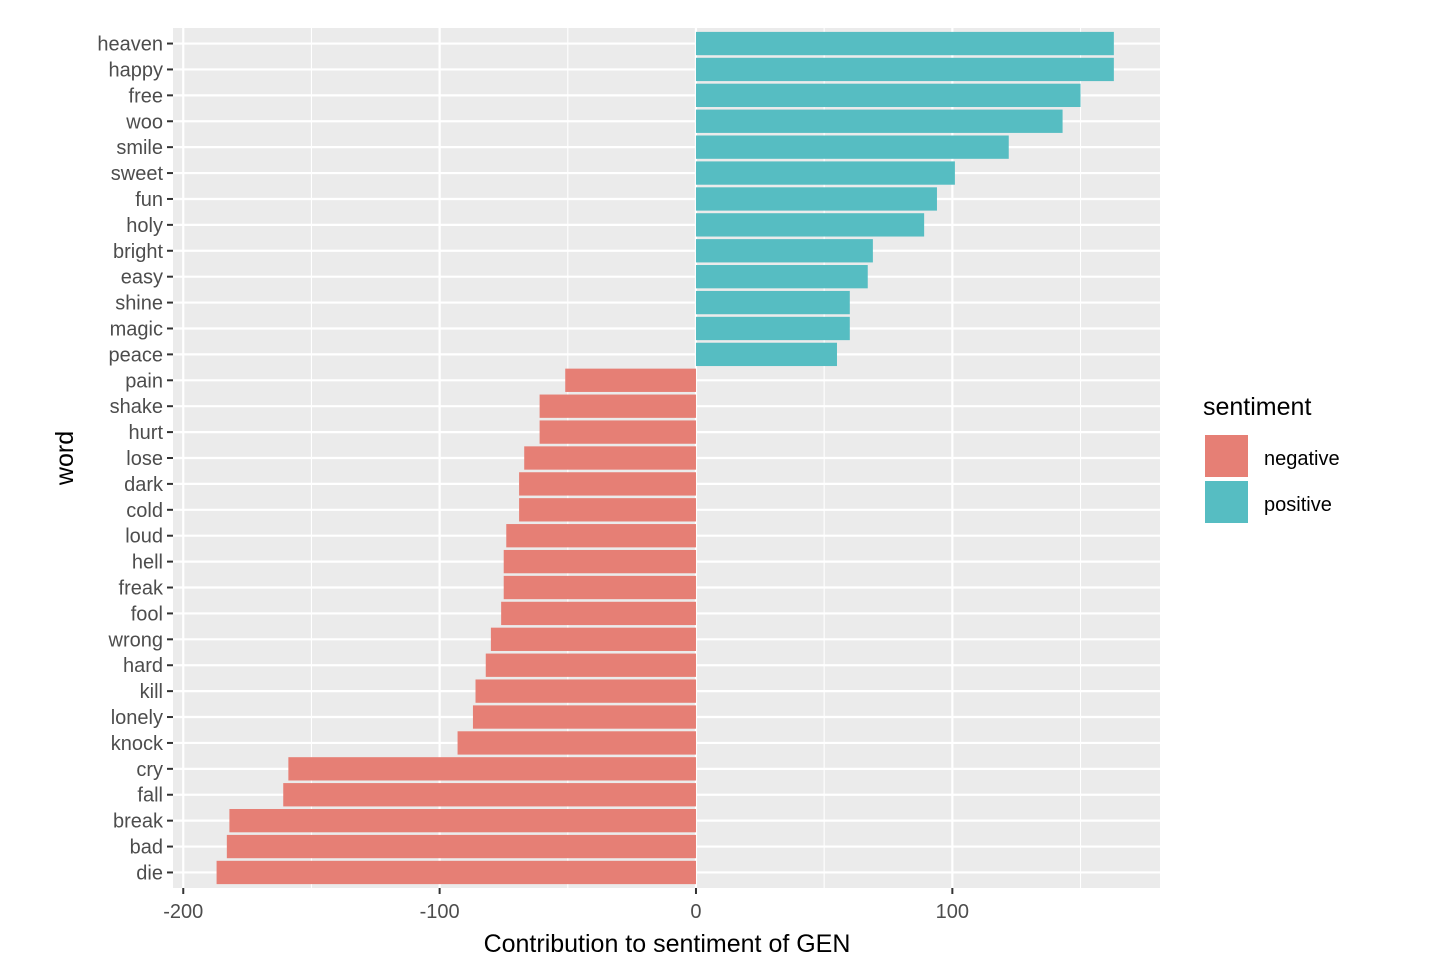  Describe the element at coordinates (904, 69) in the screenshot. I see `bar-happy` at that location.